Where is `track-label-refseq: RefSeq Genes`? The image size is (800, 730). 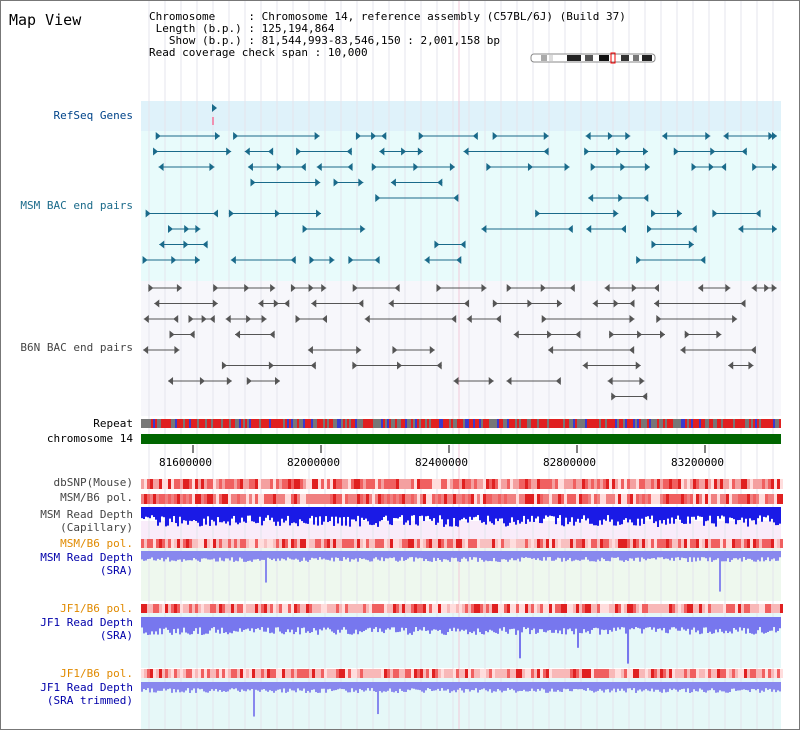 track-label-refseq: RefSeq Genes is located at coordinates (93, 115).